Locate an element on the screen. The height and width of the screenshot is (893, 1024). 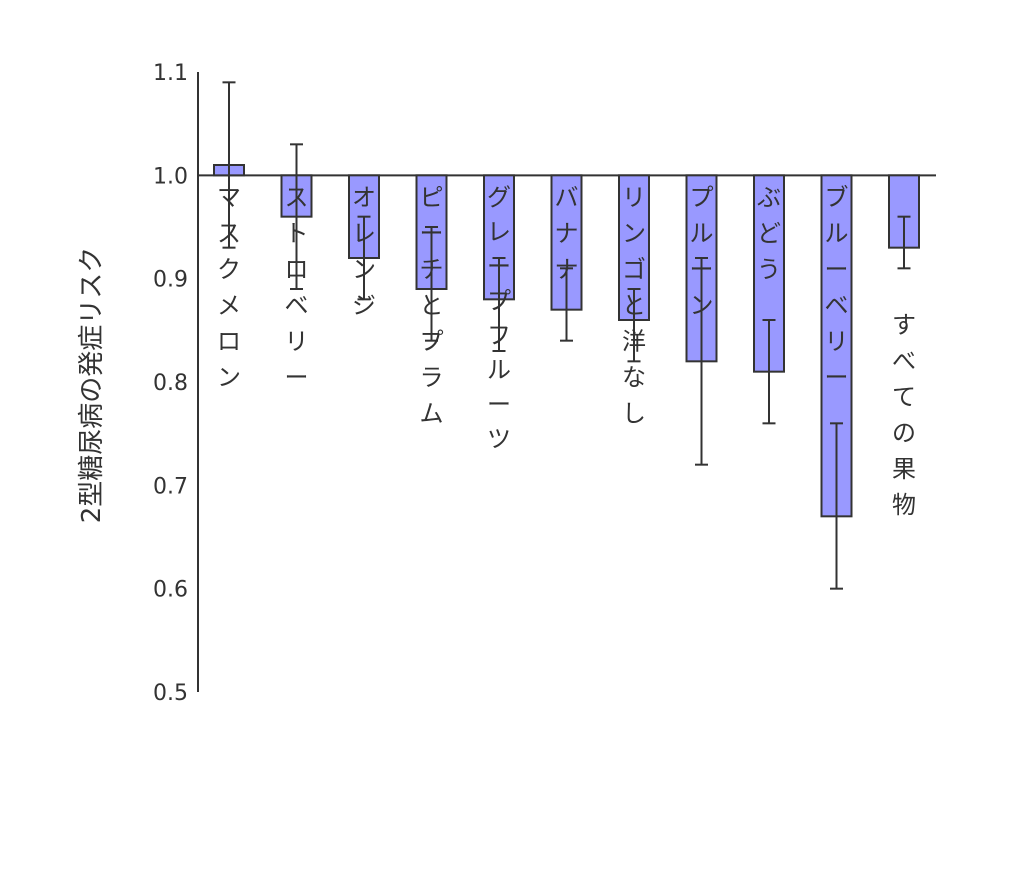
y-tick-label: 0.9 is located at coordinates (170, 280).